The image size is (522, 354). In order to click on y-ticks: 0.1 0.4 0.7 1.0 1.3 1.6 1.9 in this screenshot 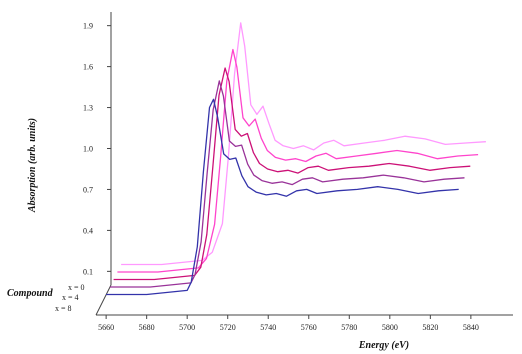, I will do `click(97, 149)`.